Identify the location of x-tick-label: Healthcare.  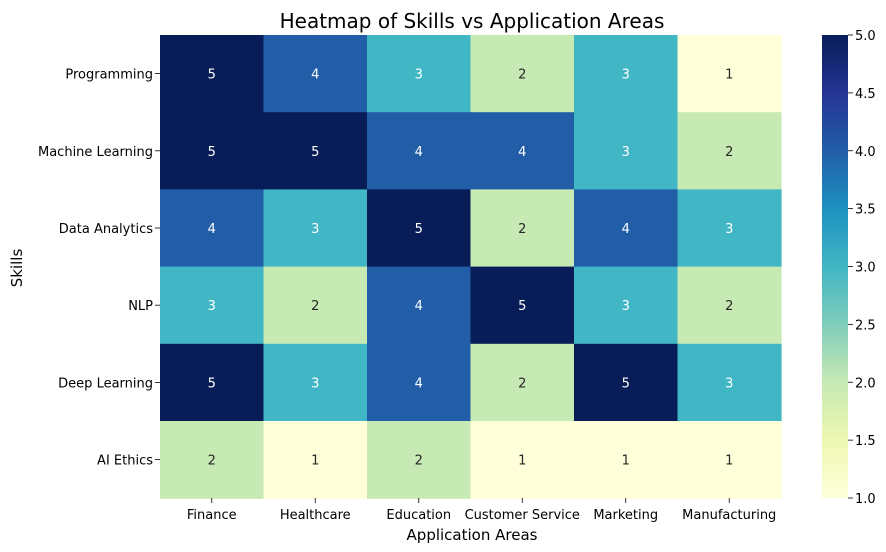
(315, 515).